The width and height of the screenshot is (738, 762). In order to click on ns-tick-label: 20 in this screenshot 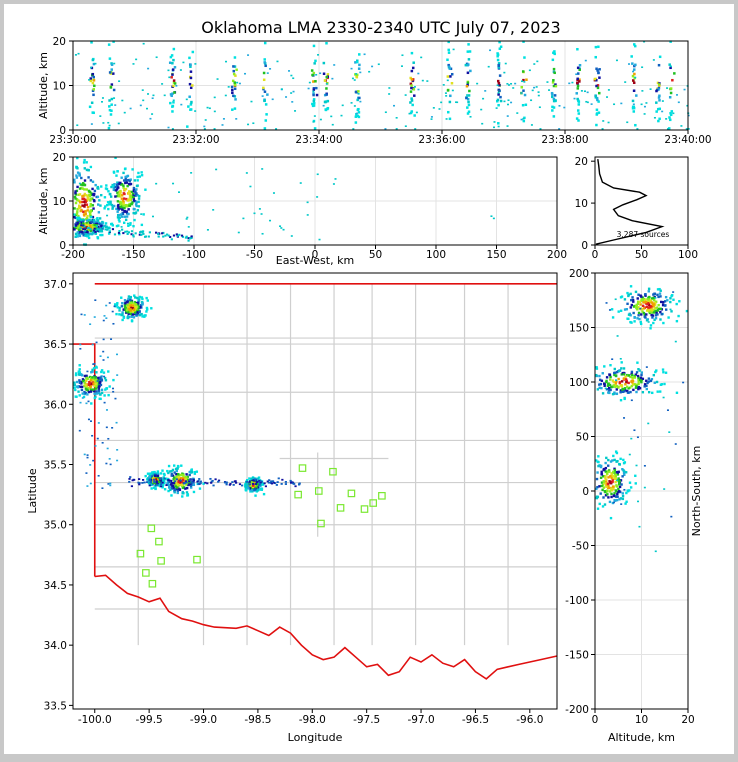, I will do `click(687, 720)`.